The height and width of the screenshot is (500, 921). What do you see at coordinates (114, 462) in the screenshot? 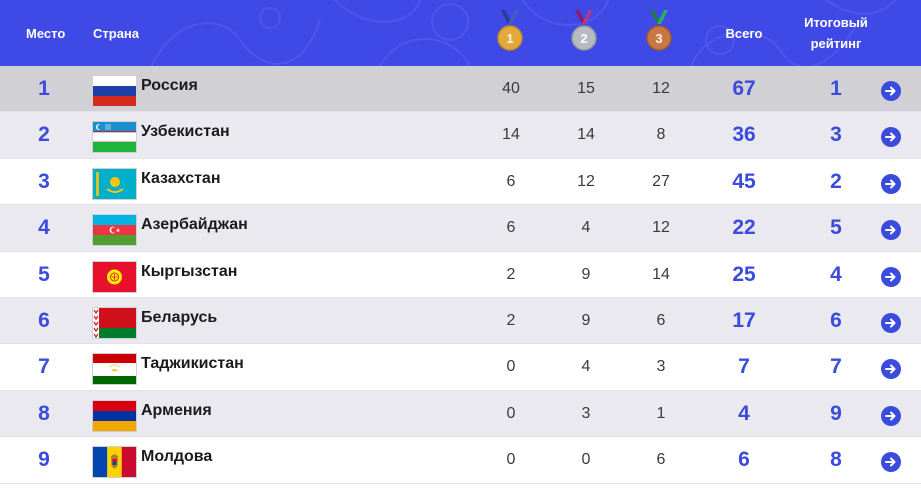
I see `moldova-flag` at bounding box center [114, 462].